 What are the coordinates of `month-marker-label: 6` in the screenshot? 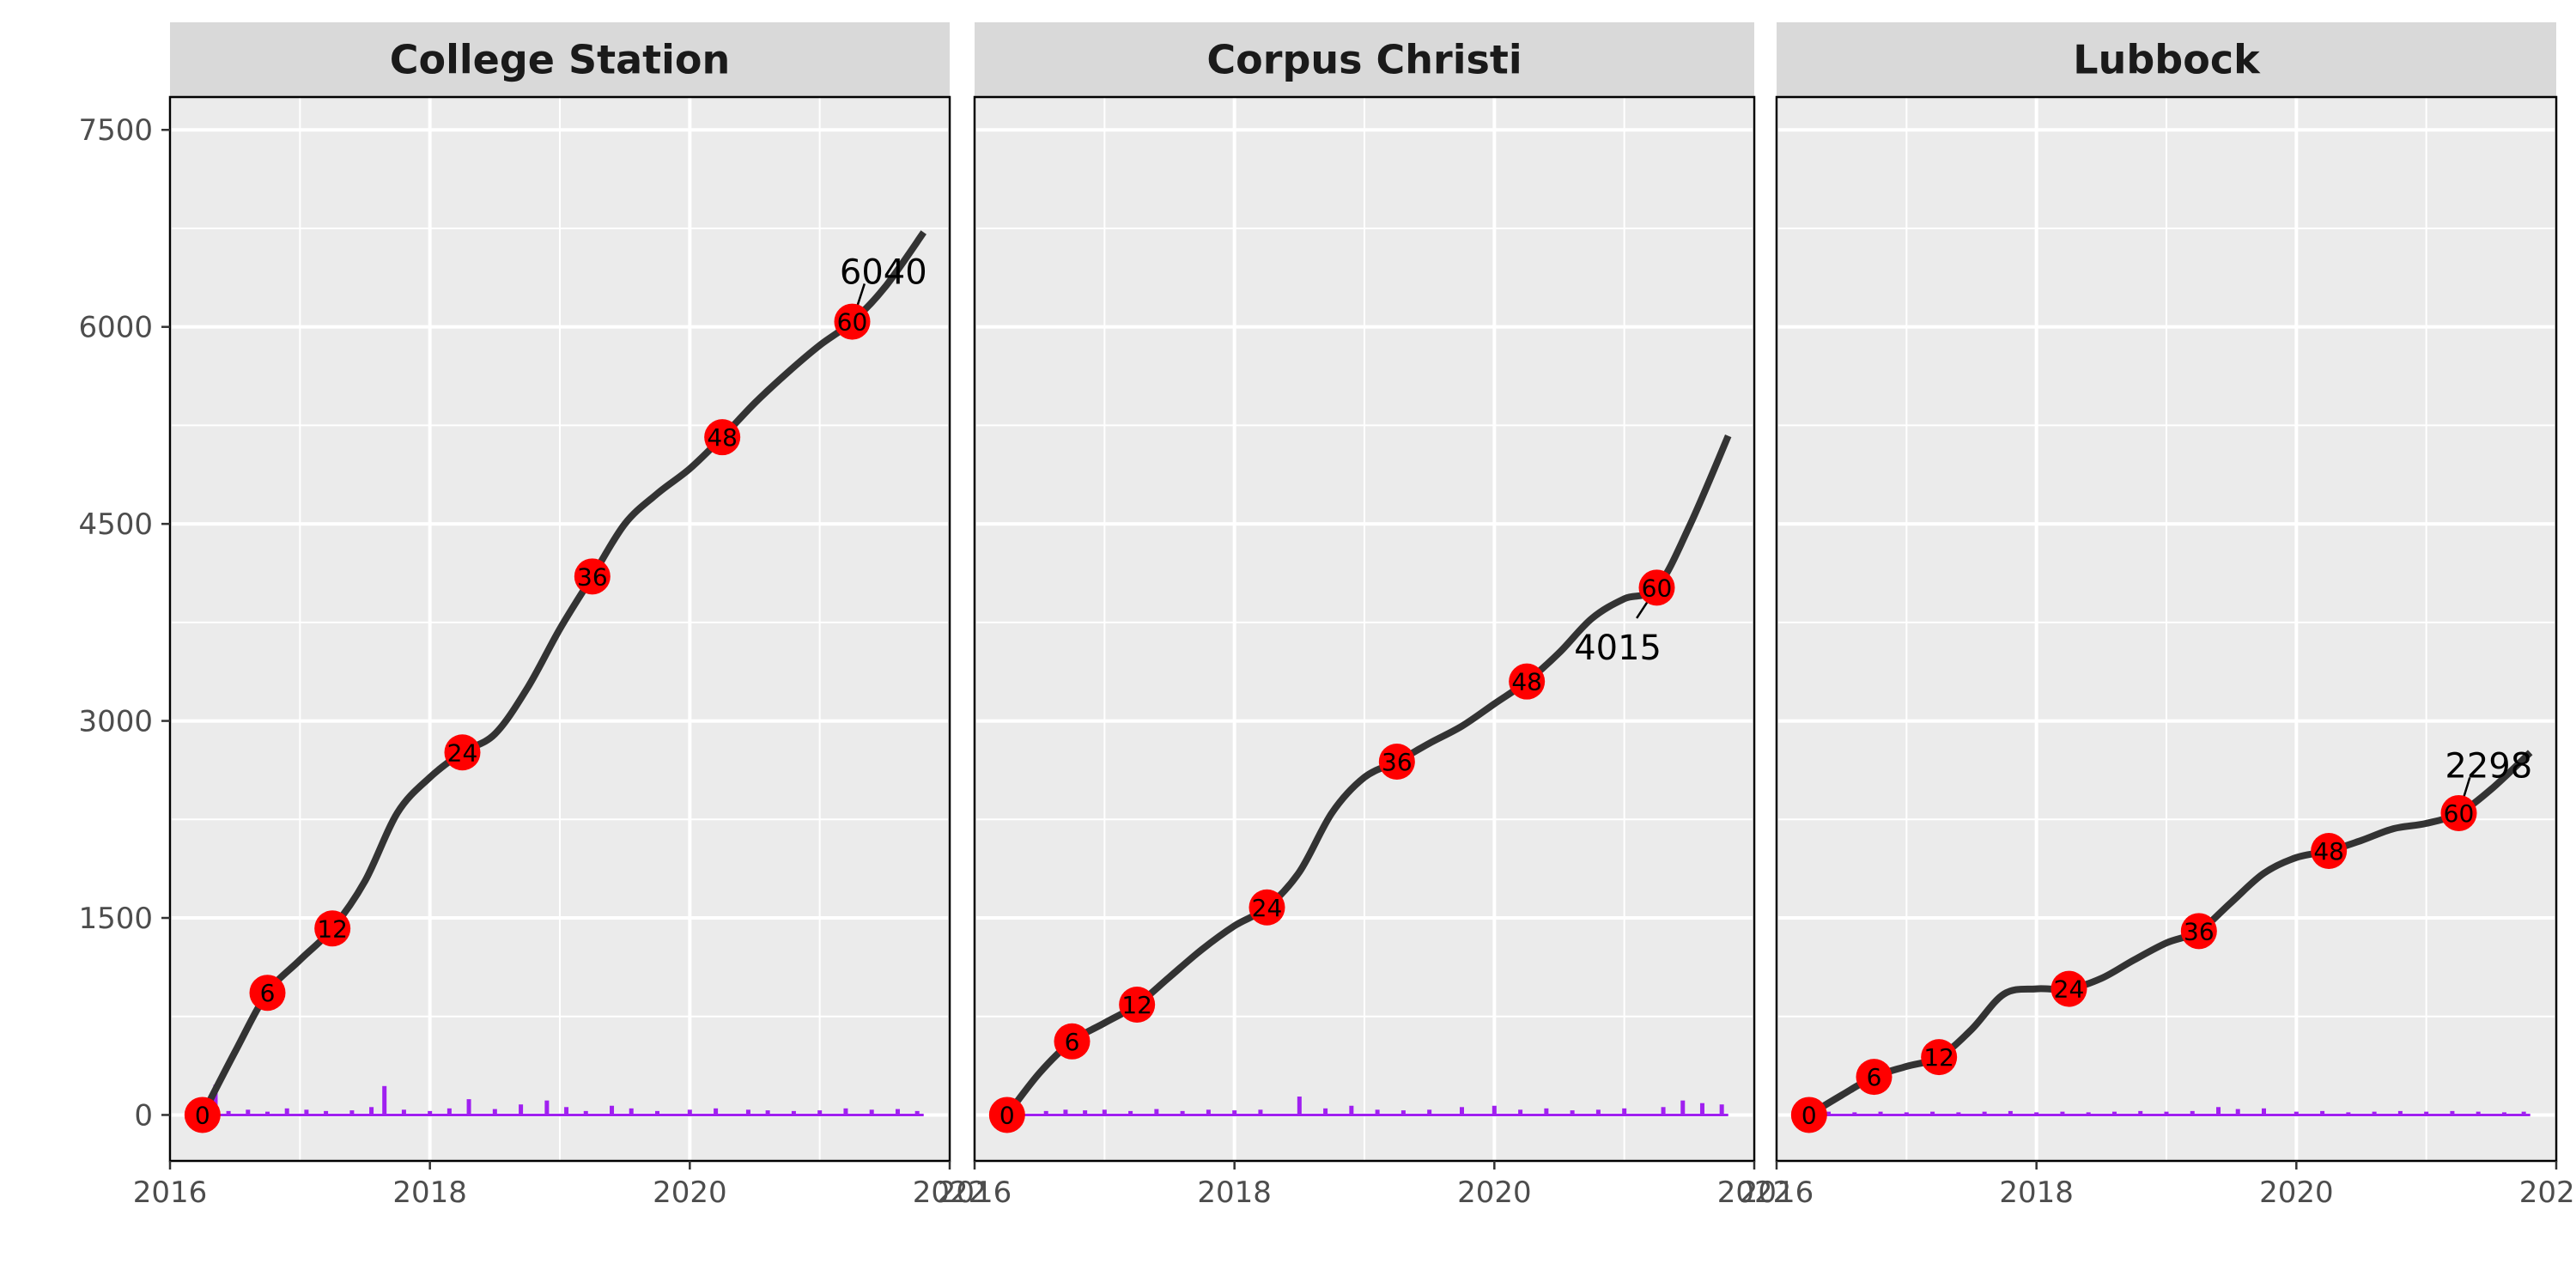 It's located at (268, 993).